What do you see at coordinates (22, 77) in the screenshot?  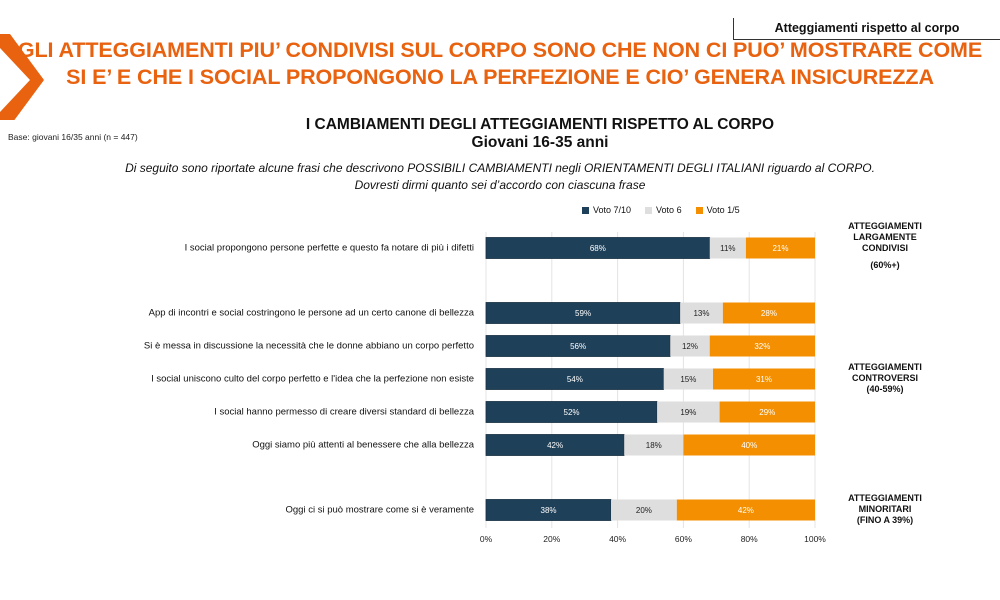 I see `chevron-logo-icon` at bounding box center [22, 77].